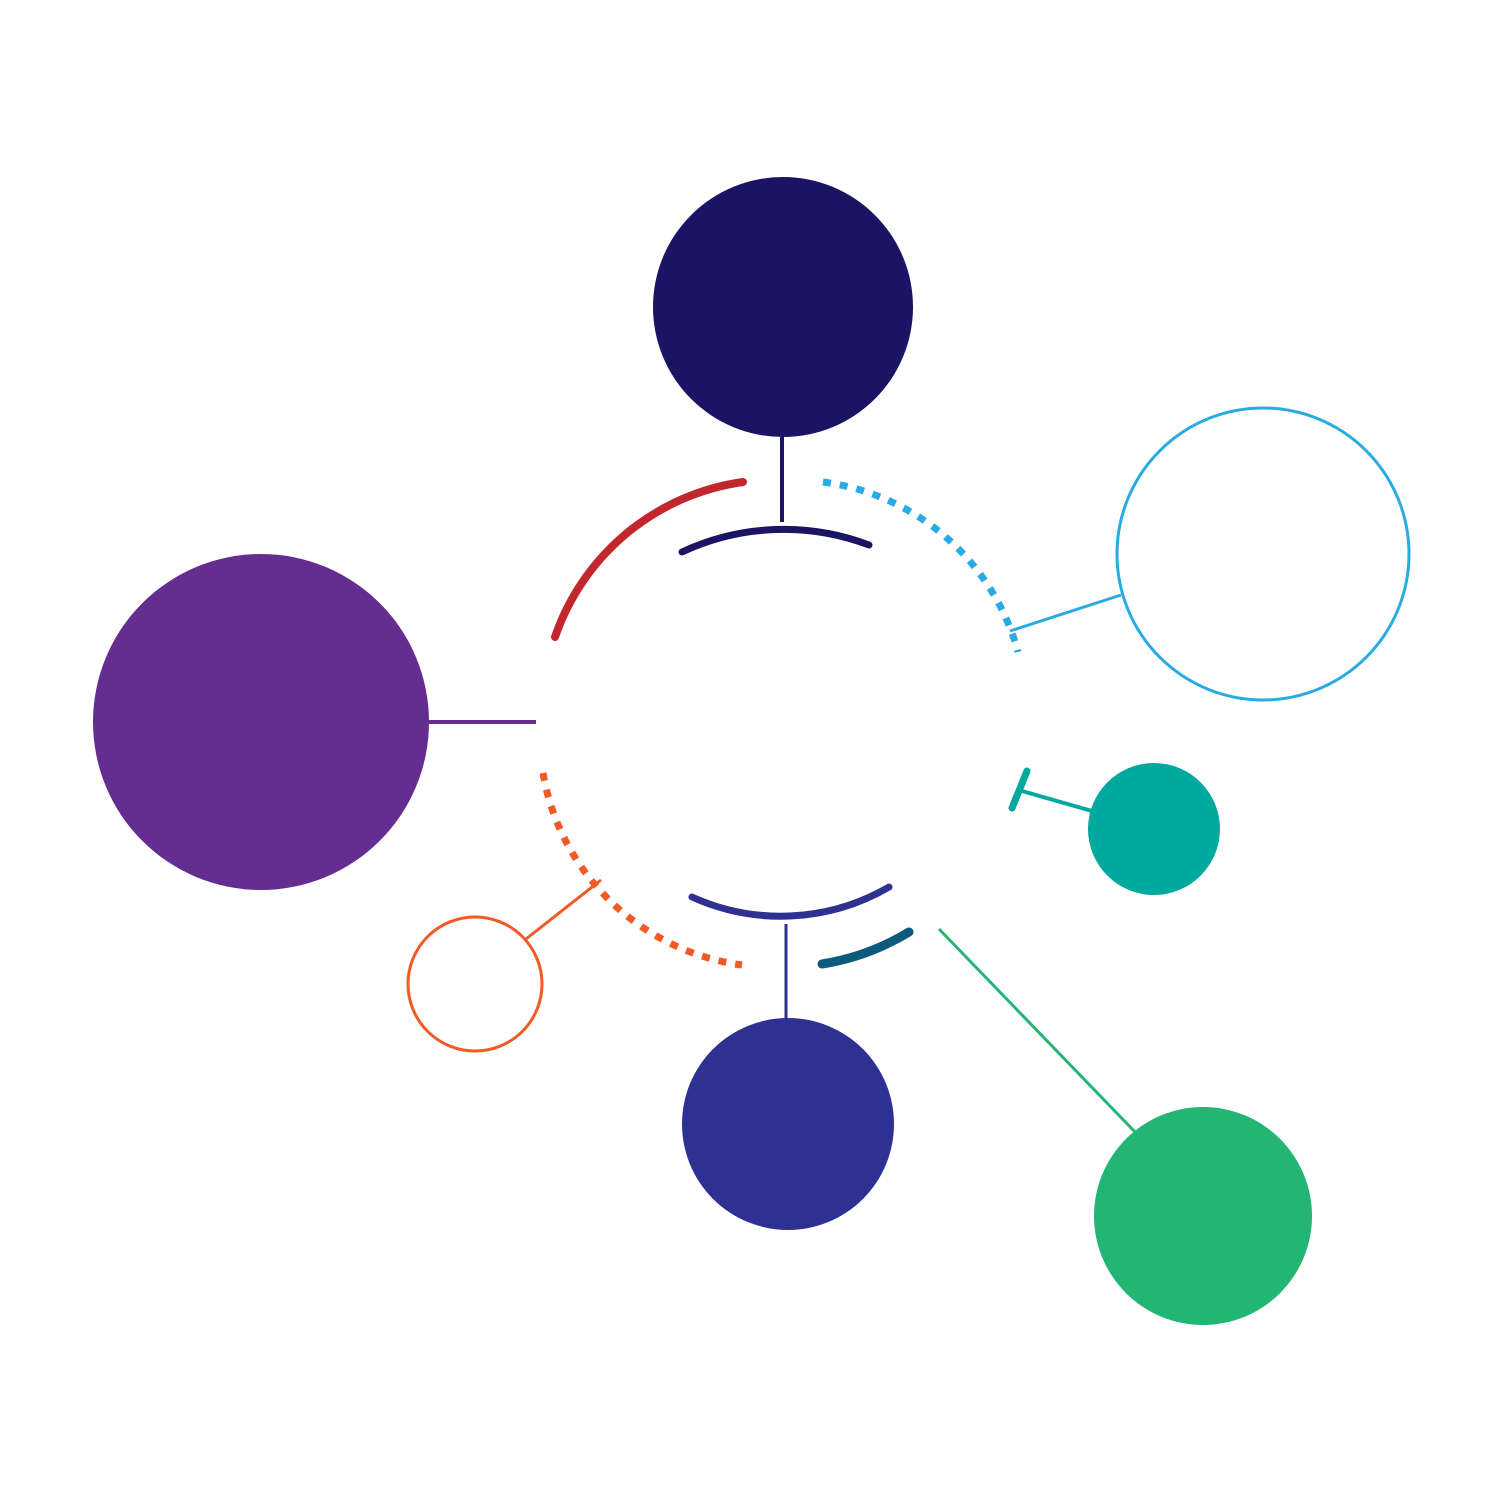  Describe the element at coordinates (641, 870) in the screenshot. I see `hub-arc-bottom-left-dotted` at that location.